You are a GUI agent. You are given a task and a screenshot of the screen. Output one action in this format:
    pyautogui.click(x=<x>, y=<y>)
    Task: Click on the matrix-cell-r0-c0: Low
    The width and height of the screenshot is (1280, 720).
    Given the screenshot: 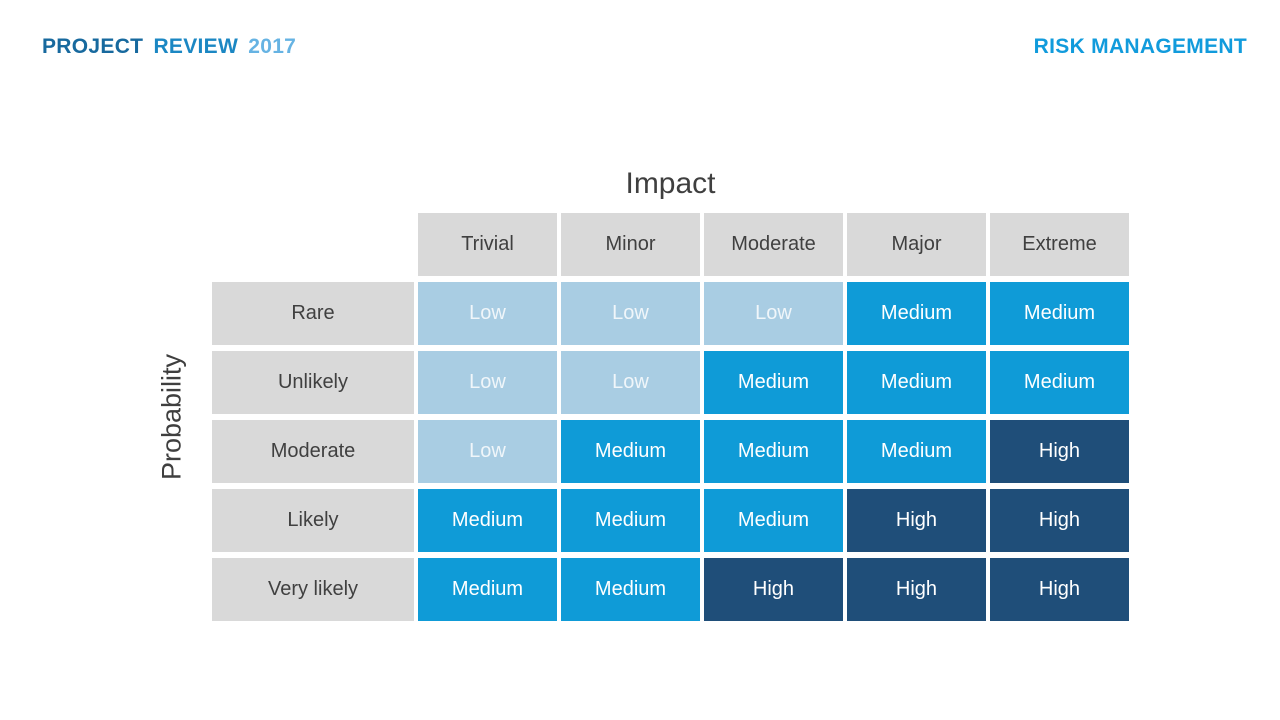 What is the action you would take?
    pyautogui.click(x=487, y=313)
    